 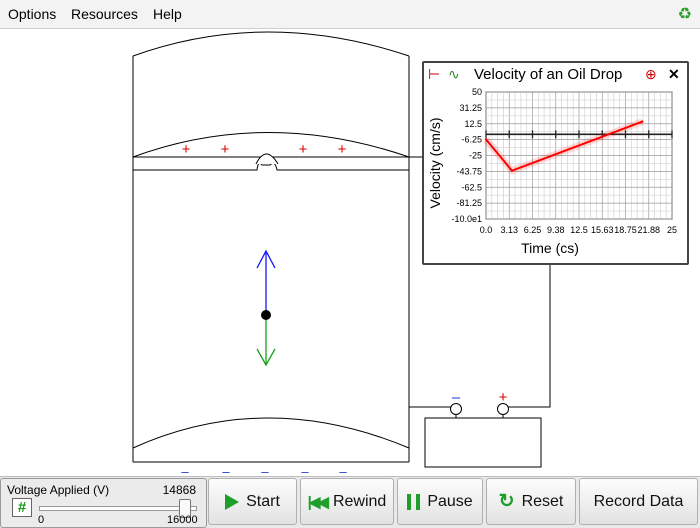 I want to click on battery-positive-terminal, so click(x=503, y=409).